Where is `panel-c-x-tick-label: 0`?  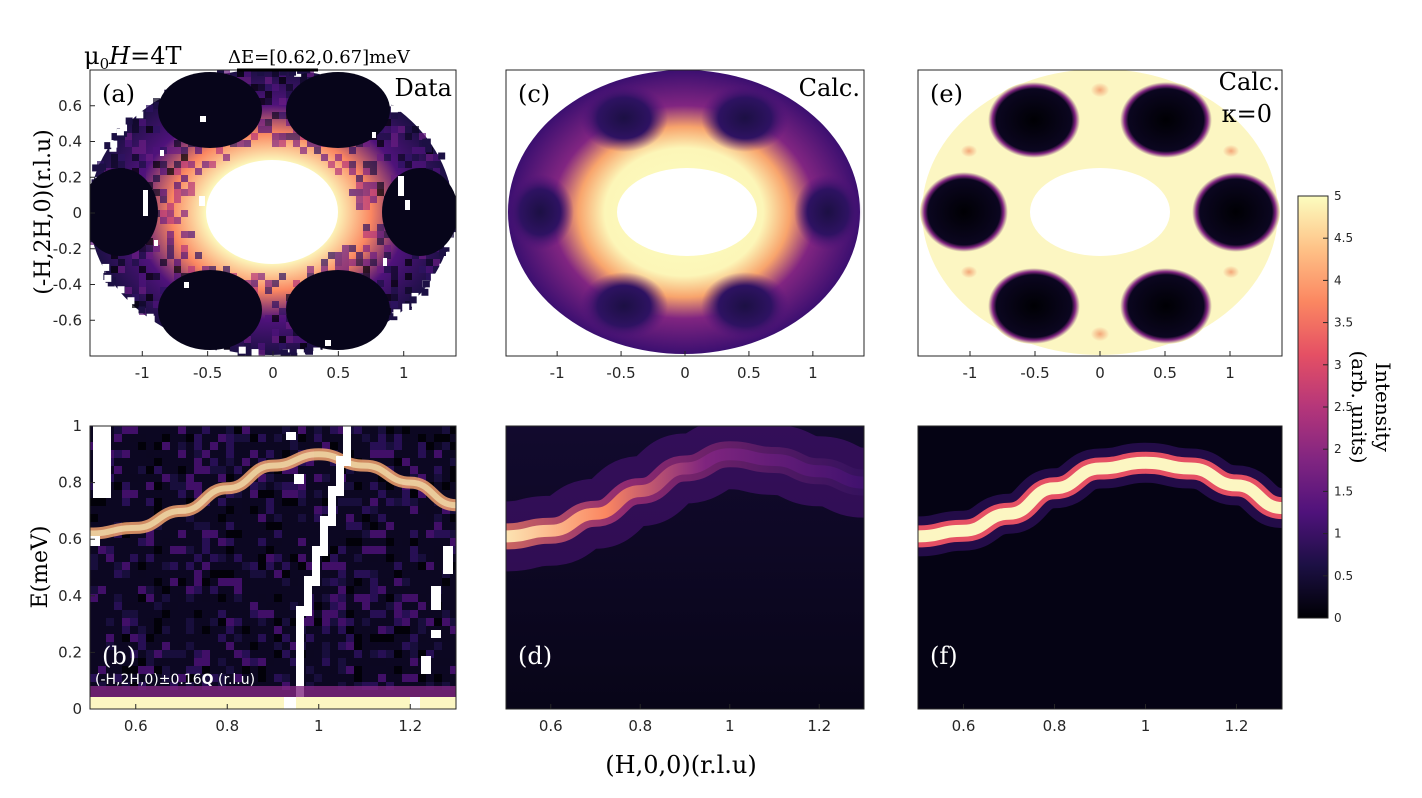
panel-c-x-tick-label: 0 is located at coordinates (685, 373).